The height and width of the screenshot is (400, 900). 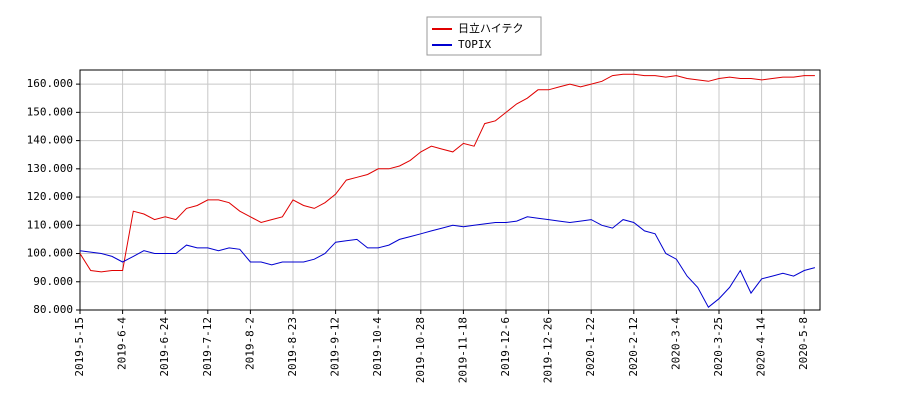 What do you see at coordinates (207, 347) in the screenshot?
I see `x-tick-label: 2019-7-12` at bounding box center [207, 347].